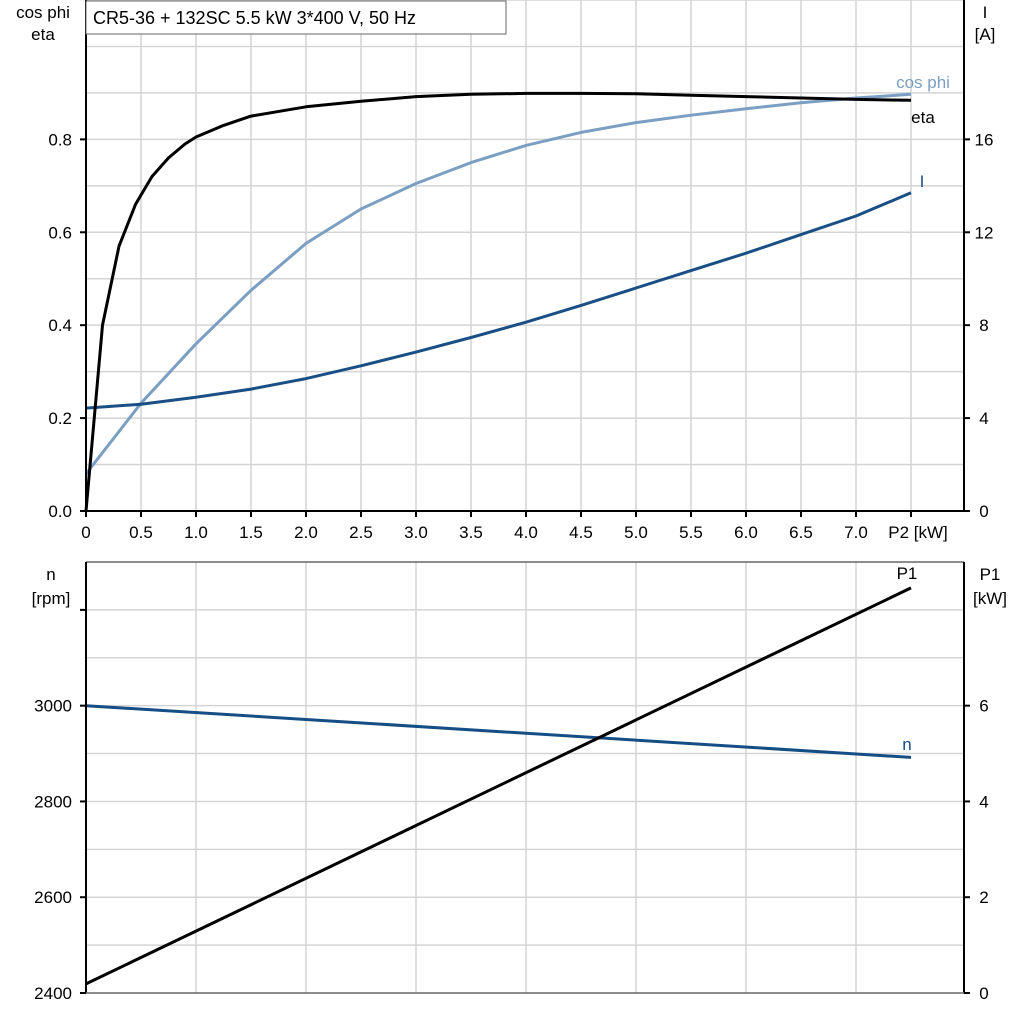  Describe the element at coordinates (906, 744) in the screenshot. I see `label-n: n` at that location.